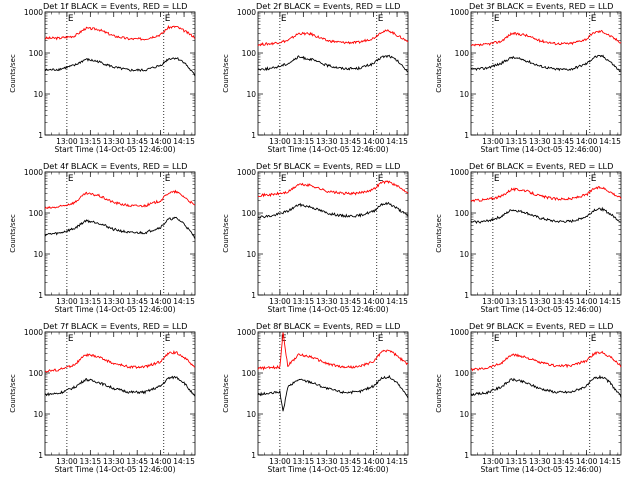 This screenshot has height=480, width=640. I want to click on chart-title: Det 2f BLACK = Events, RED = LLD, so click(328, 6).